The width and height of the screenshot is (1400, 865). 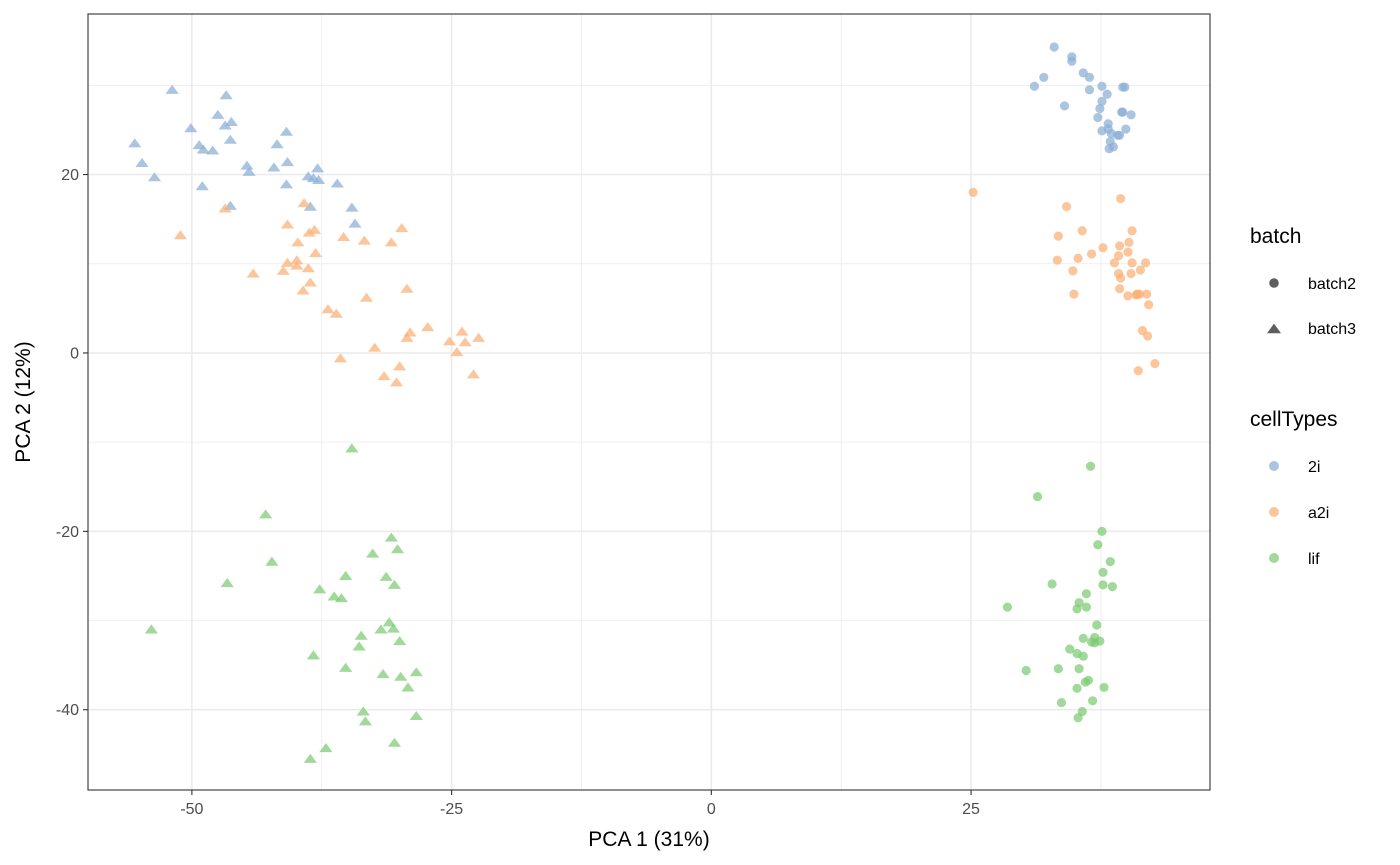 I want to click on legend-key-2i, so click(x=1274, y=466).